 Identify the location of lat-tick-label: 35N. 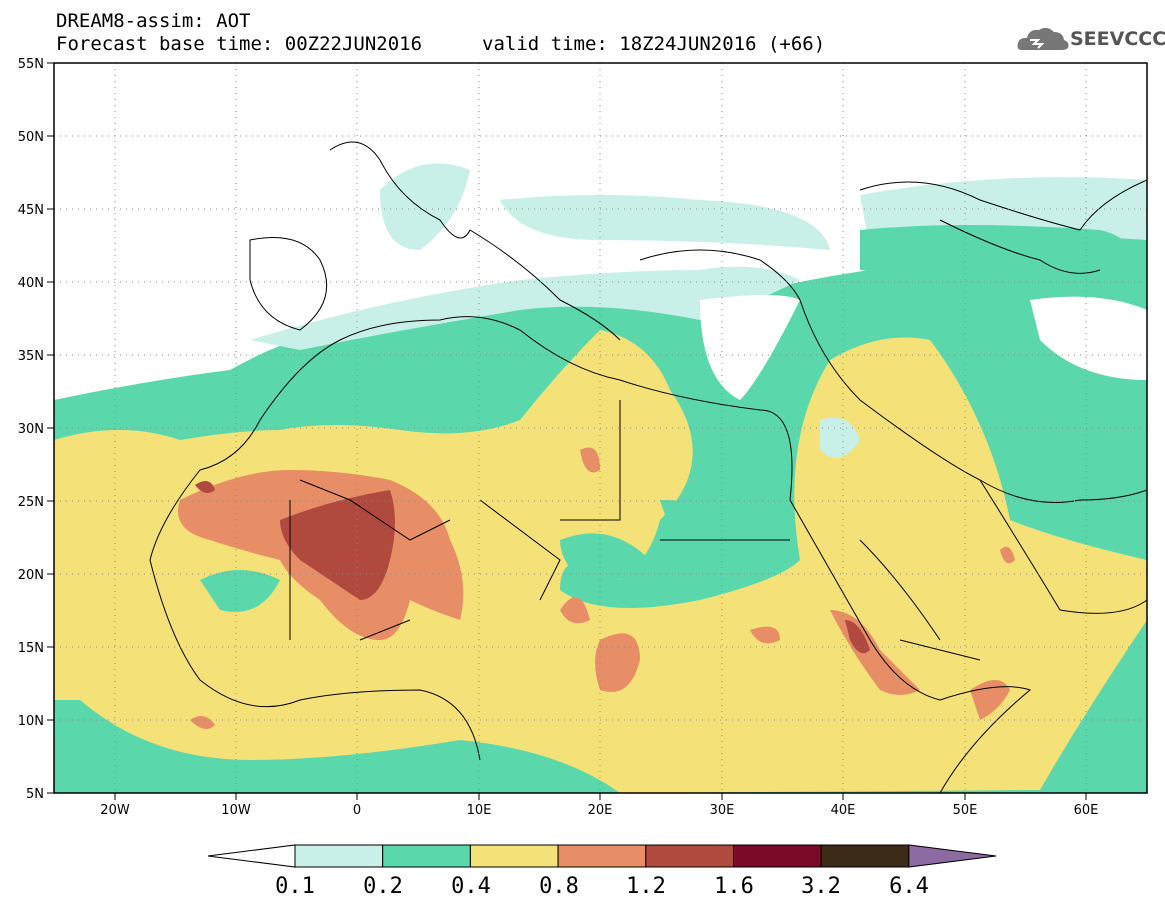
(31, 356).